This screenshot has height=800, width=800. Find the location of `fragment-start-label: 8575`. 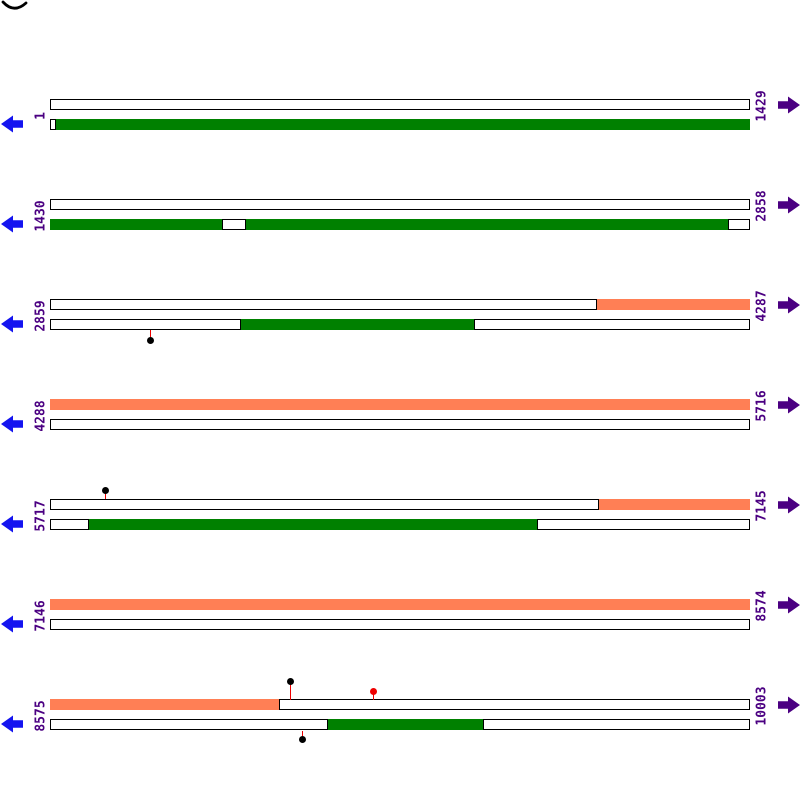

fragment-start-label: 8575 is located at coordinates (41, 716).